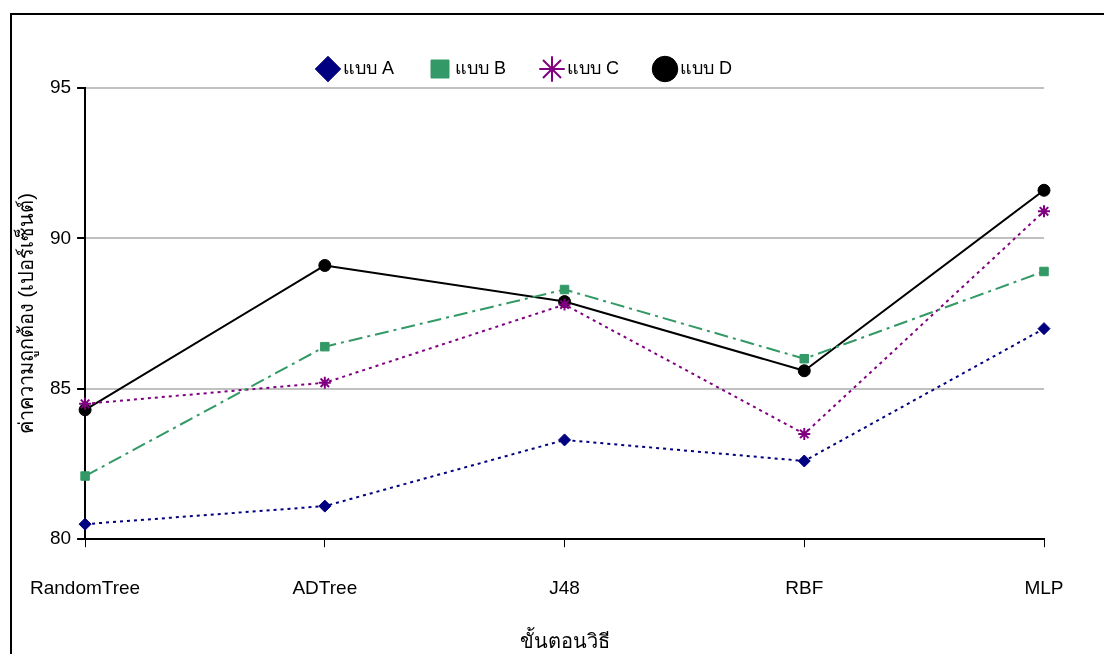 This screenshot has height=654, width=1104. What do you see at coordinates (1044, 587) in the screenshot?
I see `x-tick-label: MLP` at bounding box center [1044, 587].